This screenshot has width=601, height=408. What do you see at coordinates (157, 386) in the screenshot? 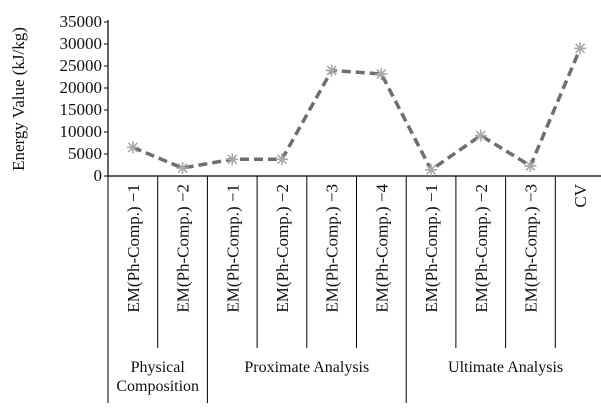
I see `group-label: Composition` at bounding box center [157, 386].